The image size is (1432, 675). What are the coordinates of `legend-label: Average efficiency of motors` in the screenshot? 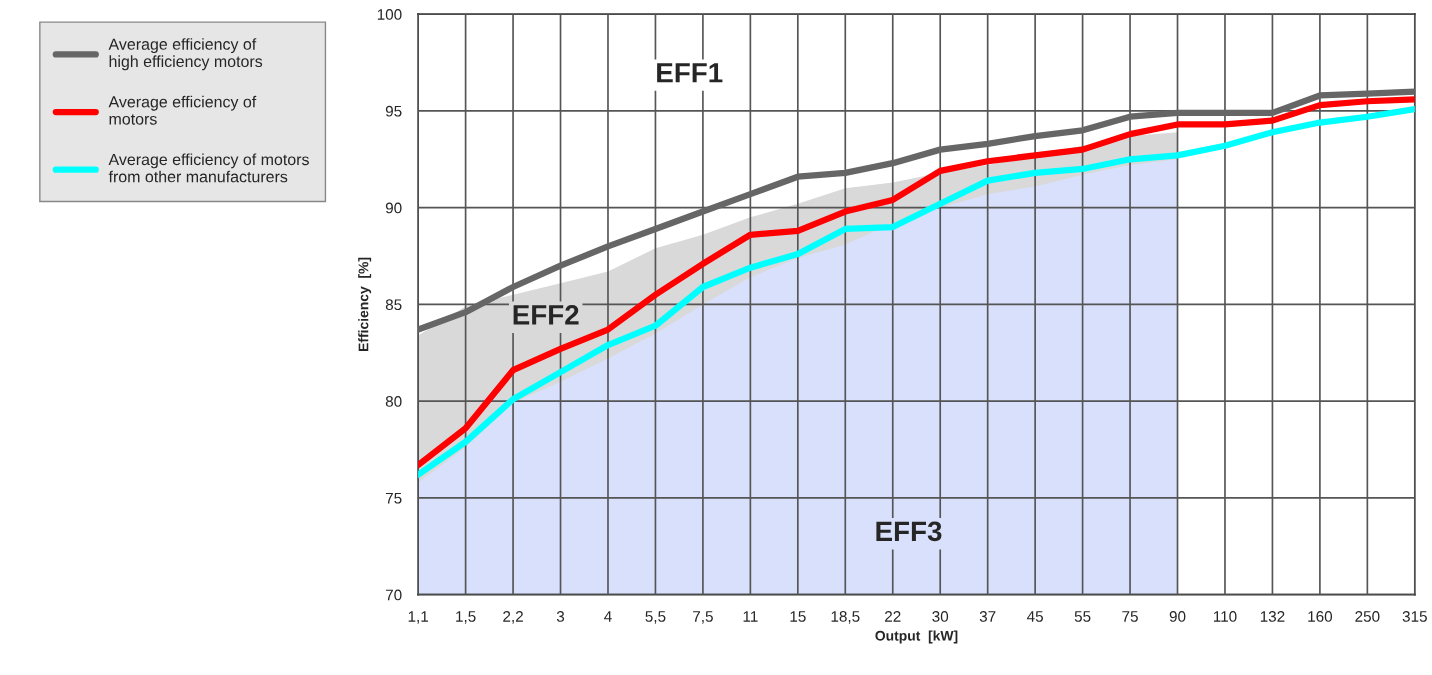 It's located at (182, 110).